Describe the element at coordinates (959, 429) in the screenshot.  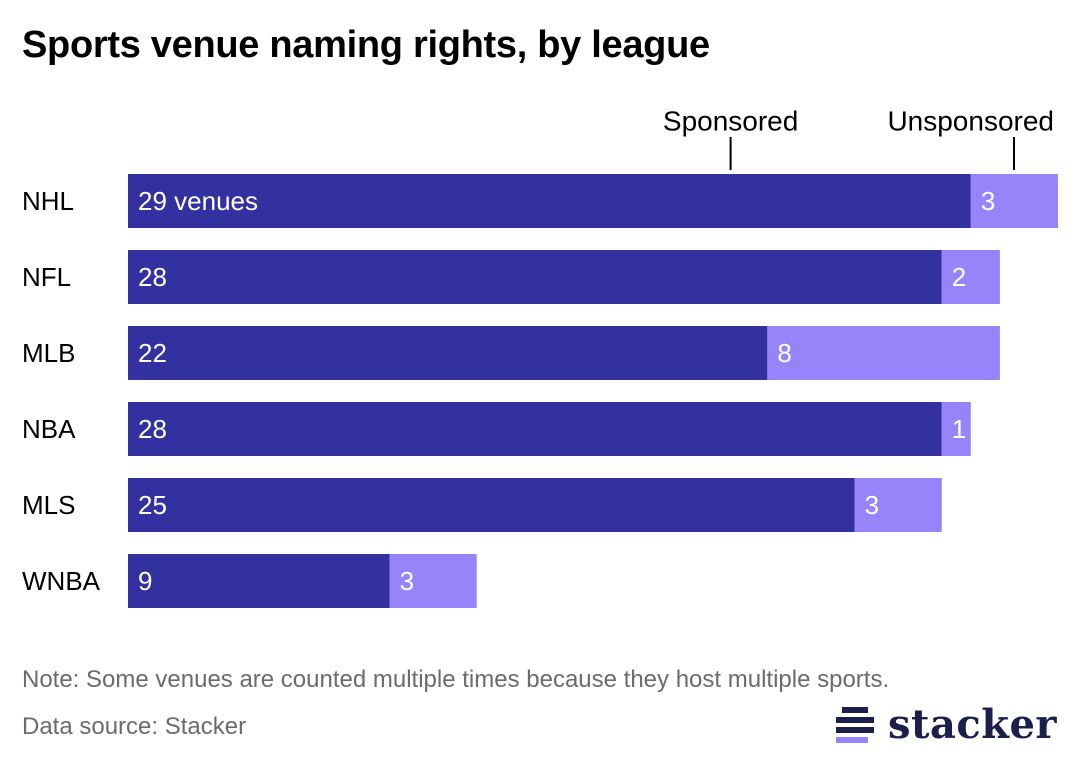
I see `data-label-nba-unsponsored: 1` at that location.